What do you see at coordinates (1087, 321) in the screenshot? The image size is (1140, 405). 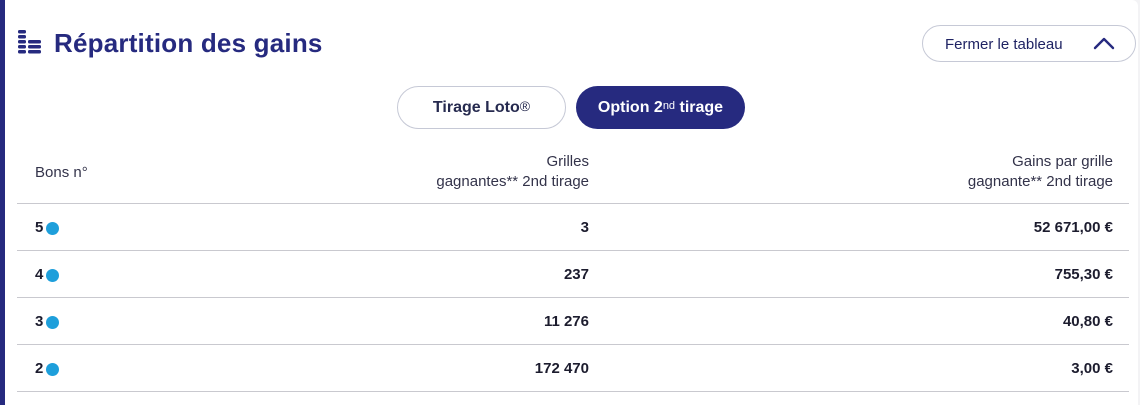 I see `gains-cell: 40,80 €` at bounding box center [1087, 321].